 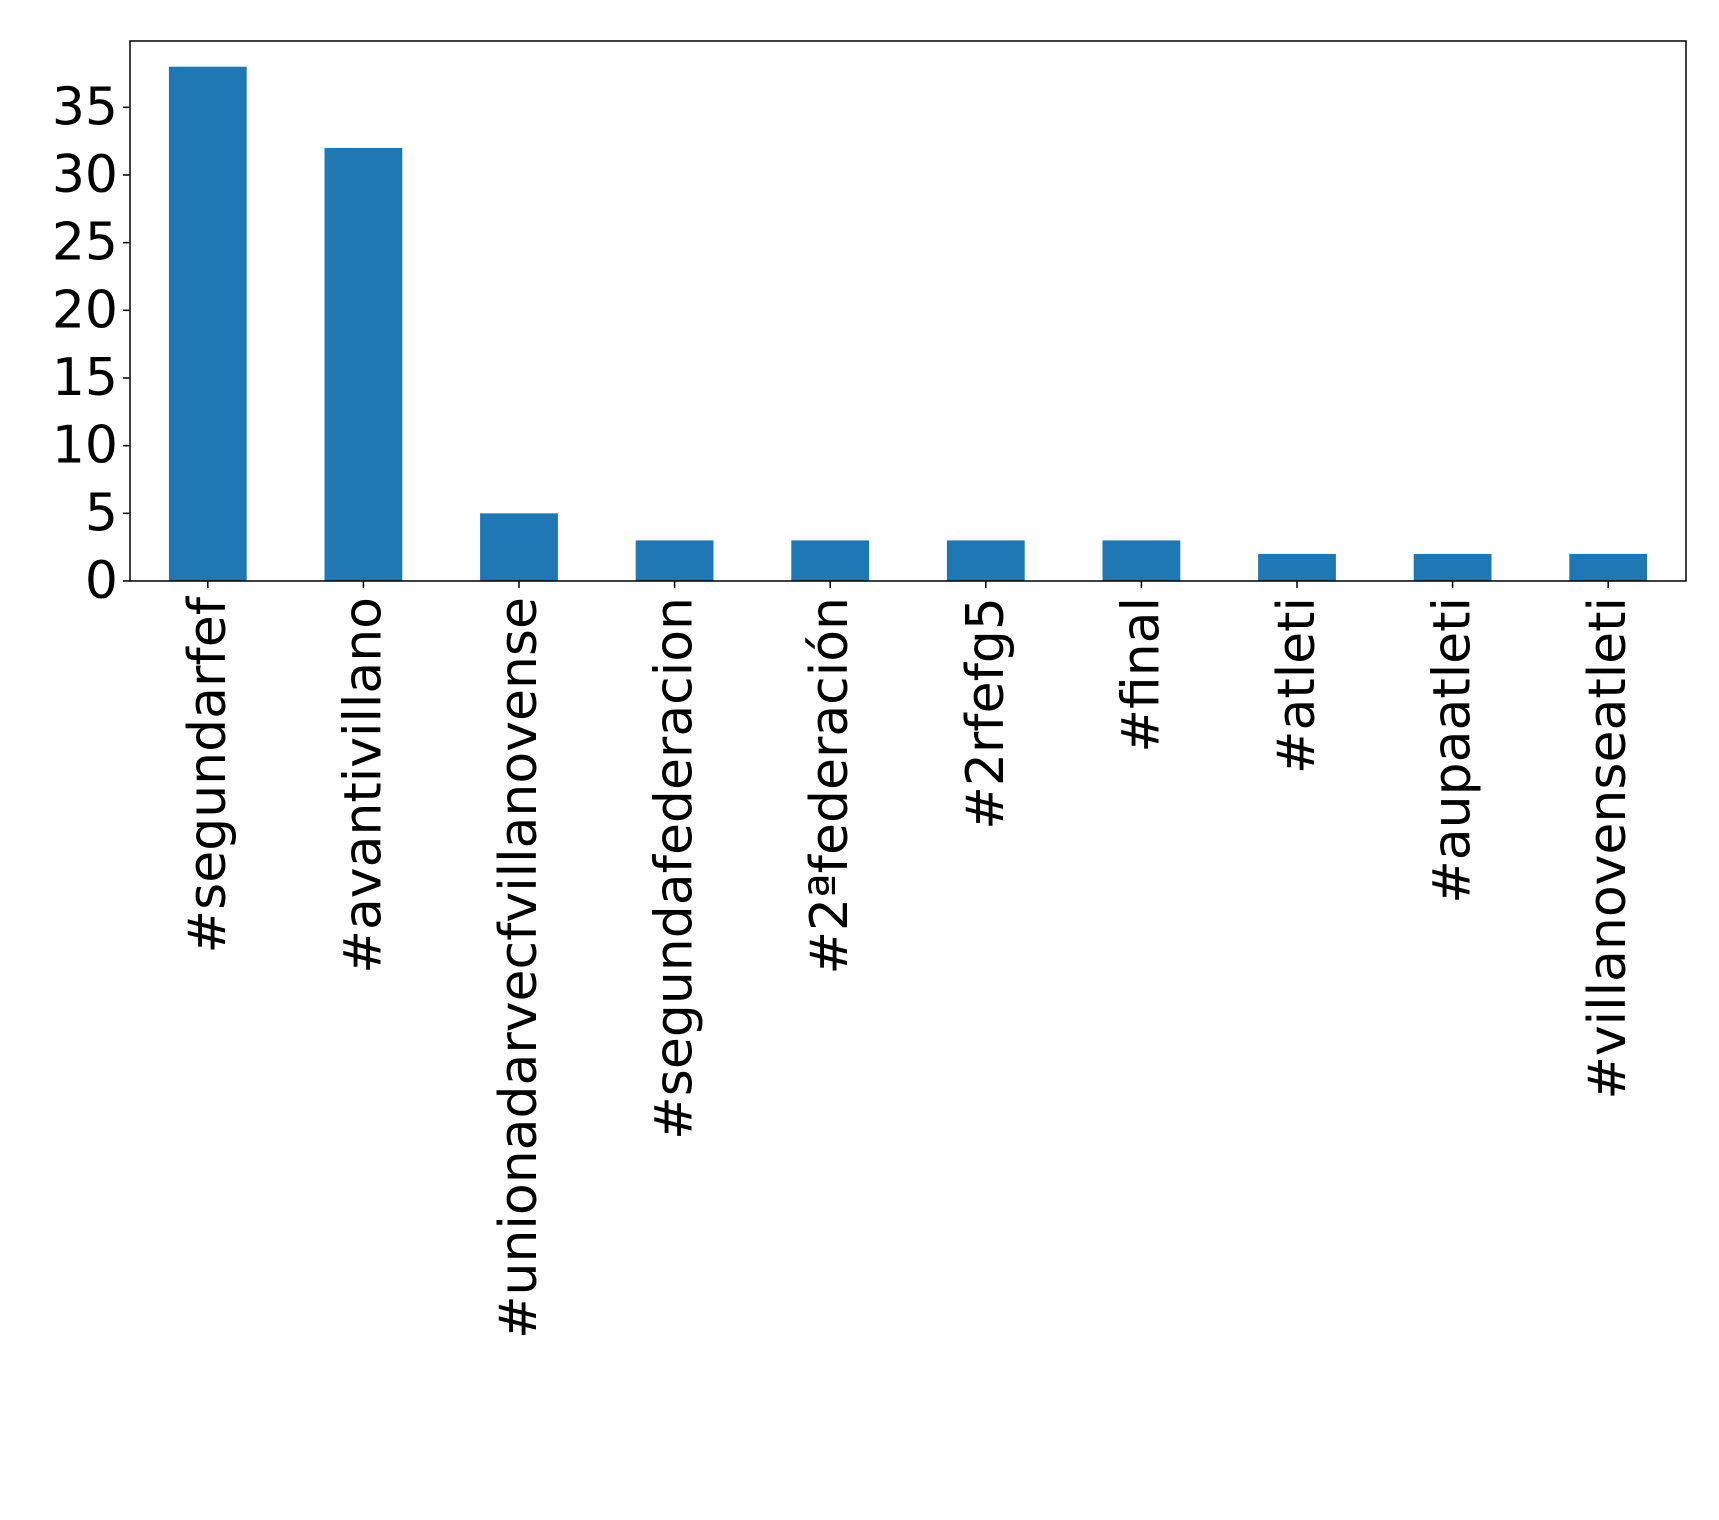 What do you see at coordinates (91, 344) in the screenshot?
I see `y-axis: 0 5 10 15 20 25 30 35` at bounding box center [91, 344].